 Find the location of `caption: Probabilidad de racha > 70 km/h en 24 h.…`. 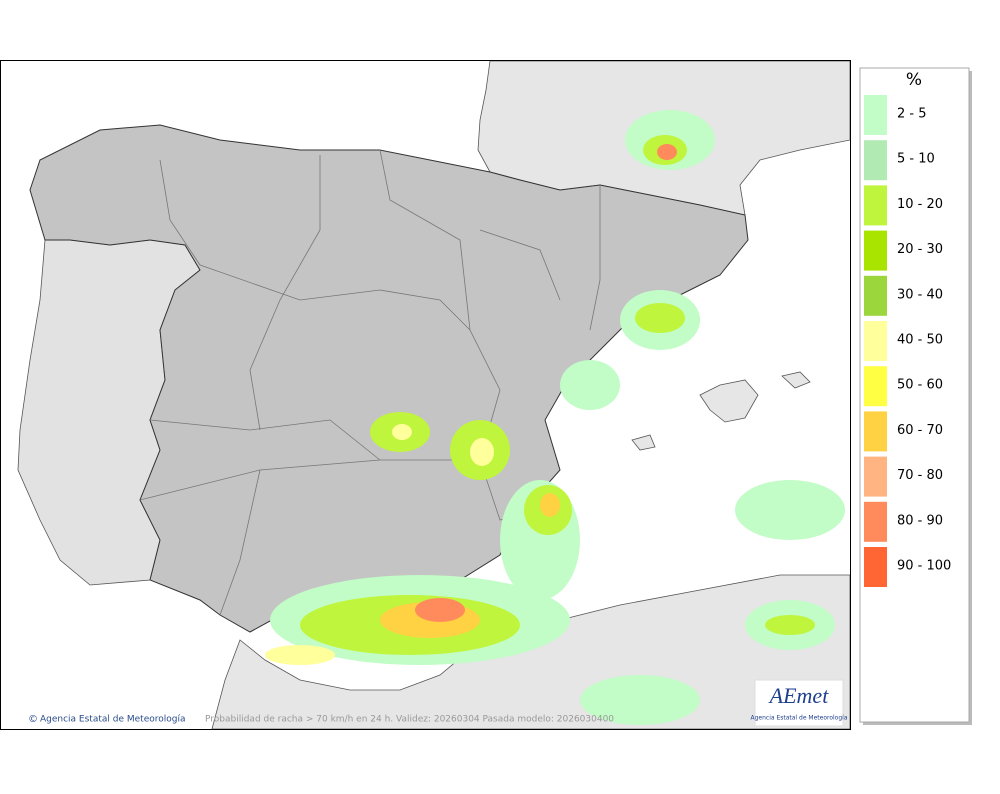

caption: Probabilidad de racha > 70 km/h en 24 h.… is located at coordinates (409, 720).